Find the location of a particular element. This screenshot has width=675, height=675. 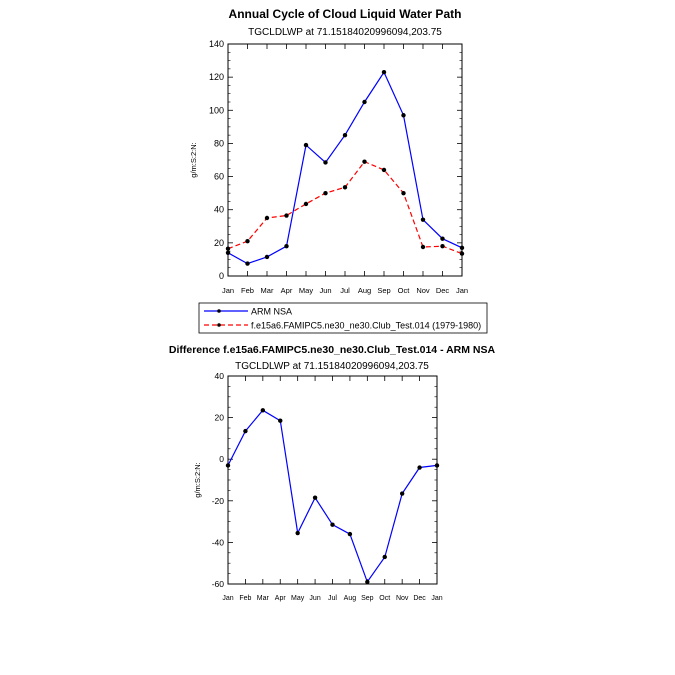

y-tick-label: 100 is located at coordinates (216, 110).